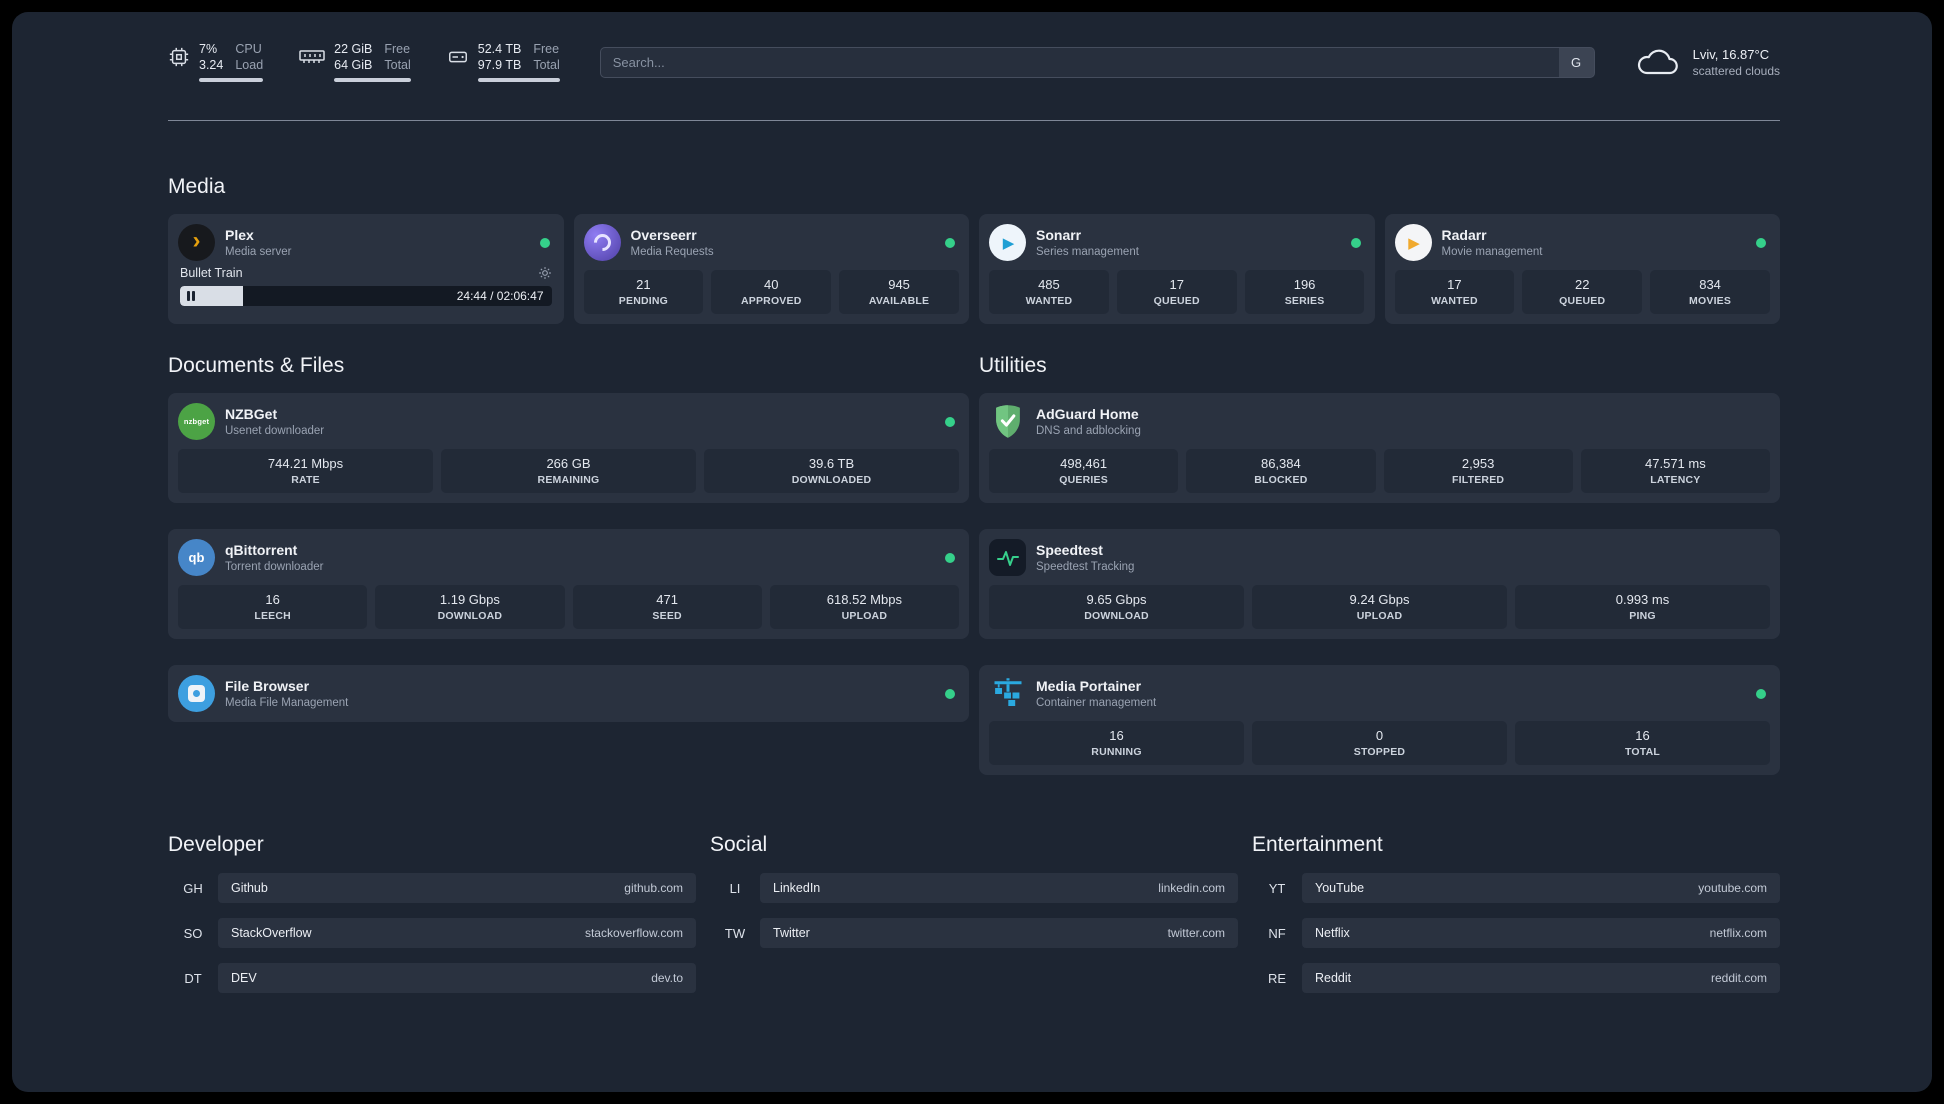  I want to click on stats-row: 21 PENDING 40 APPROVED 945 AVAILABLE, so click(771, 292).